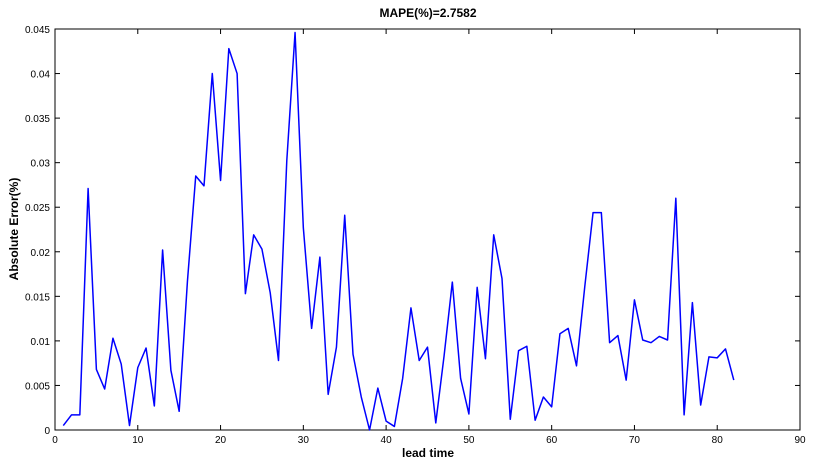 Image resolution: width=817 pixels, height=460 pixels. I want to click on y-tick-label: 0, so click(47, 431).